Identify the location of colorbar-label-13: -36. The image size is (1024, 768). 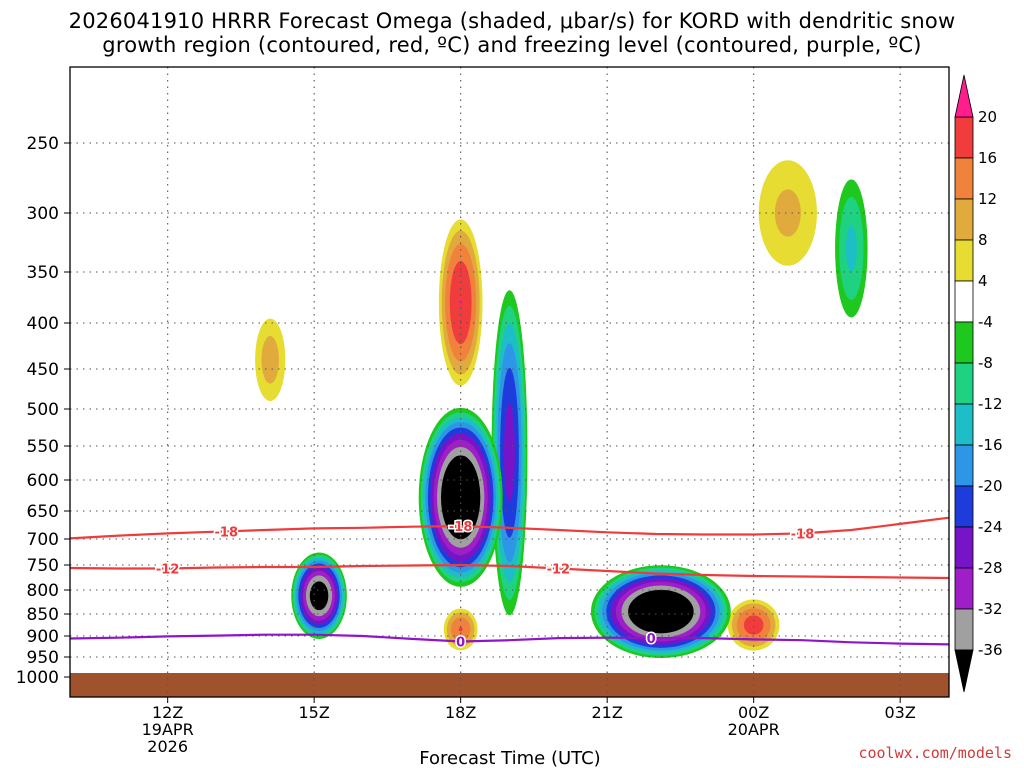
(990, 650).